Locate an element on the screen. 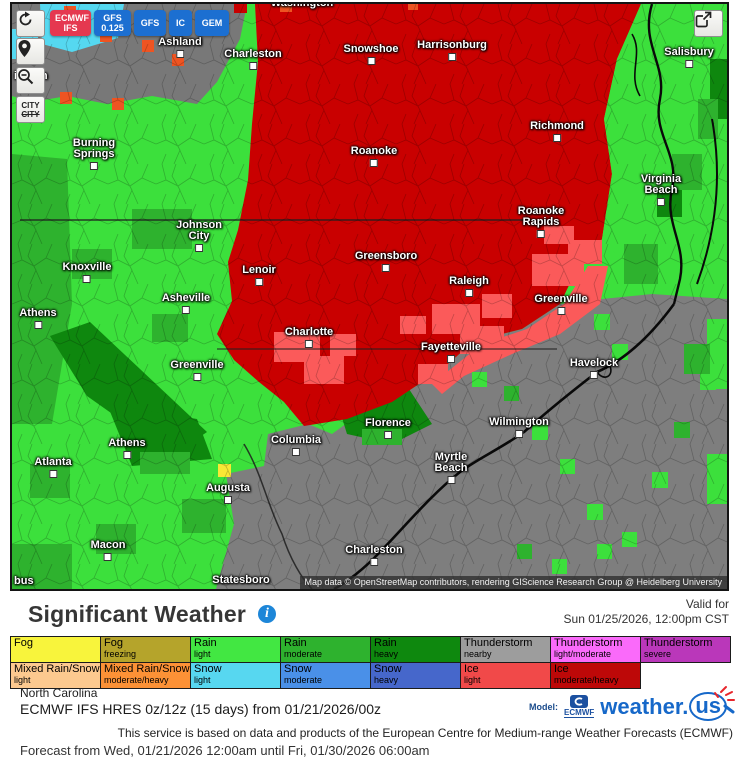 The width and height of the screenshot is (737, 758). legend-cell: Rain light is located at coordinates (235, 649).